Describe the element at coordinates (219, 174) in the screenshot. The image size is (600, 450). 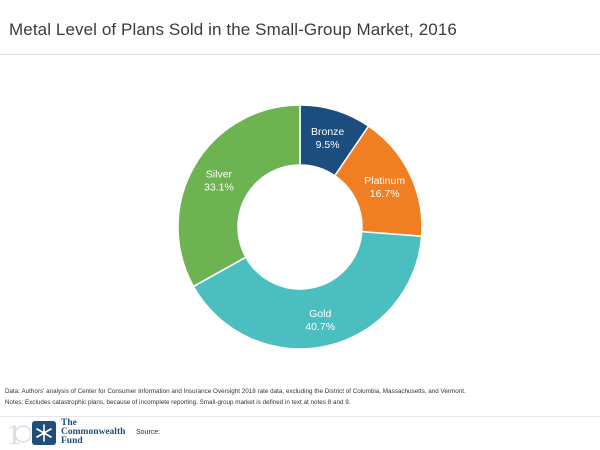
I see `slice-label-silver: Silver` at that location.